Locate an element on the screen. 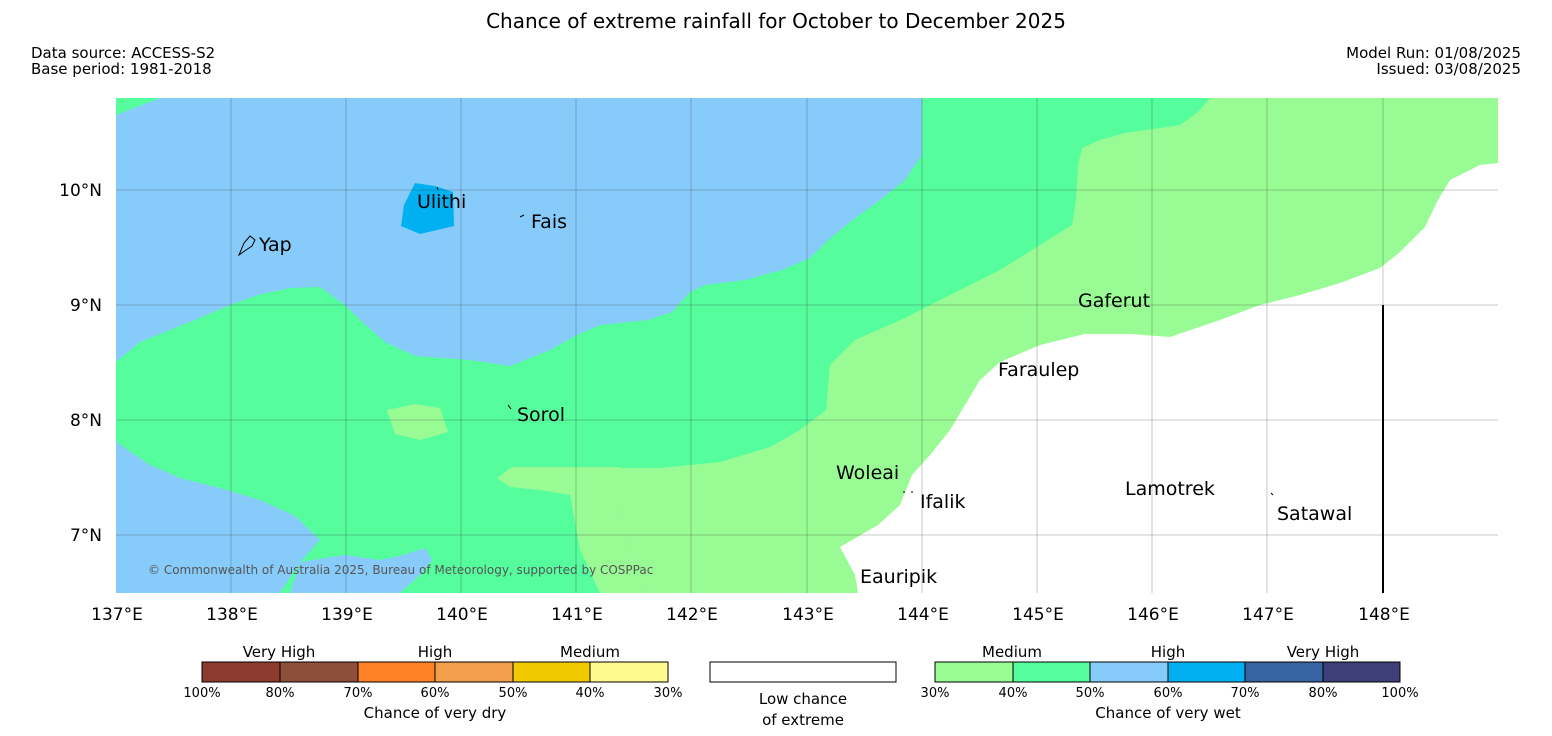 Image resolution: width=1552 pixels, height=736 pixels. place-label: Faraulep is located at coordinates (1038, 370).